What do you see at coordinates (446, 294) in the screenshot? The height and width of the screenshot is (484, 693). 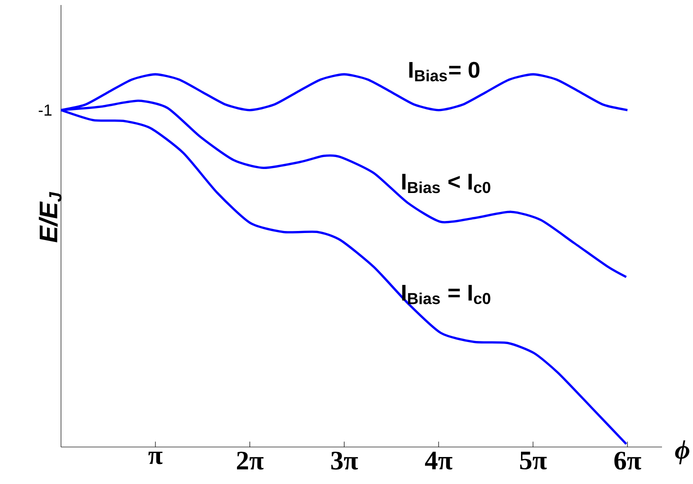 I see `series-label: I$_{Bias}$ = I$_{c0}$` at bounding box center [446, 294].